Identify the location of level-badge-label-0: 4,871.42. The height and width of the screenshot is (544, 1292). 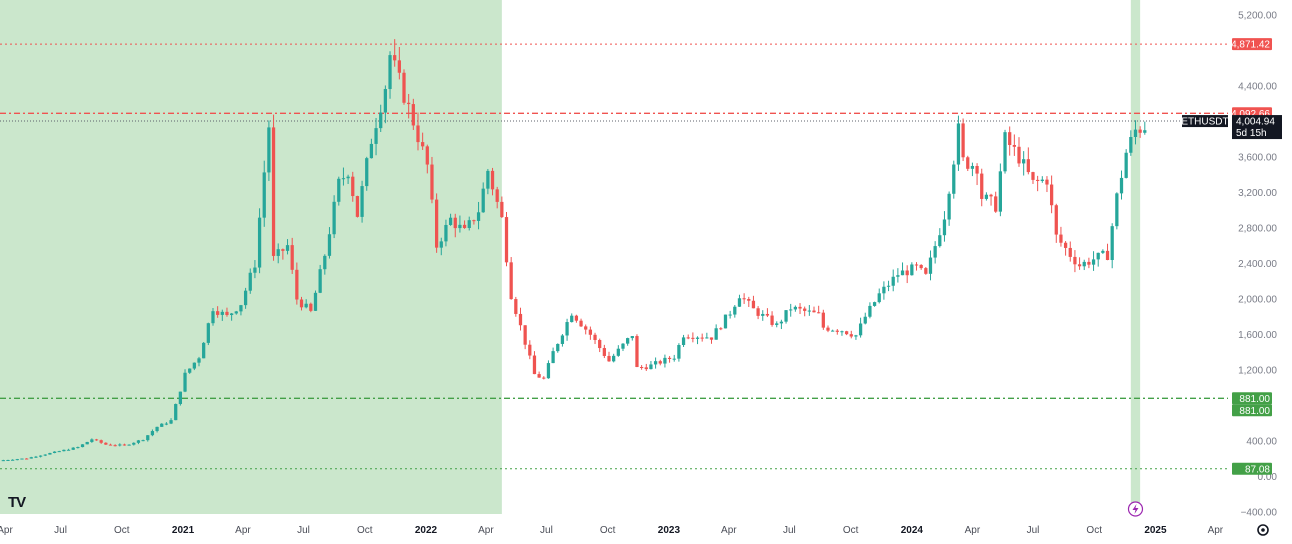
(1250, 45).